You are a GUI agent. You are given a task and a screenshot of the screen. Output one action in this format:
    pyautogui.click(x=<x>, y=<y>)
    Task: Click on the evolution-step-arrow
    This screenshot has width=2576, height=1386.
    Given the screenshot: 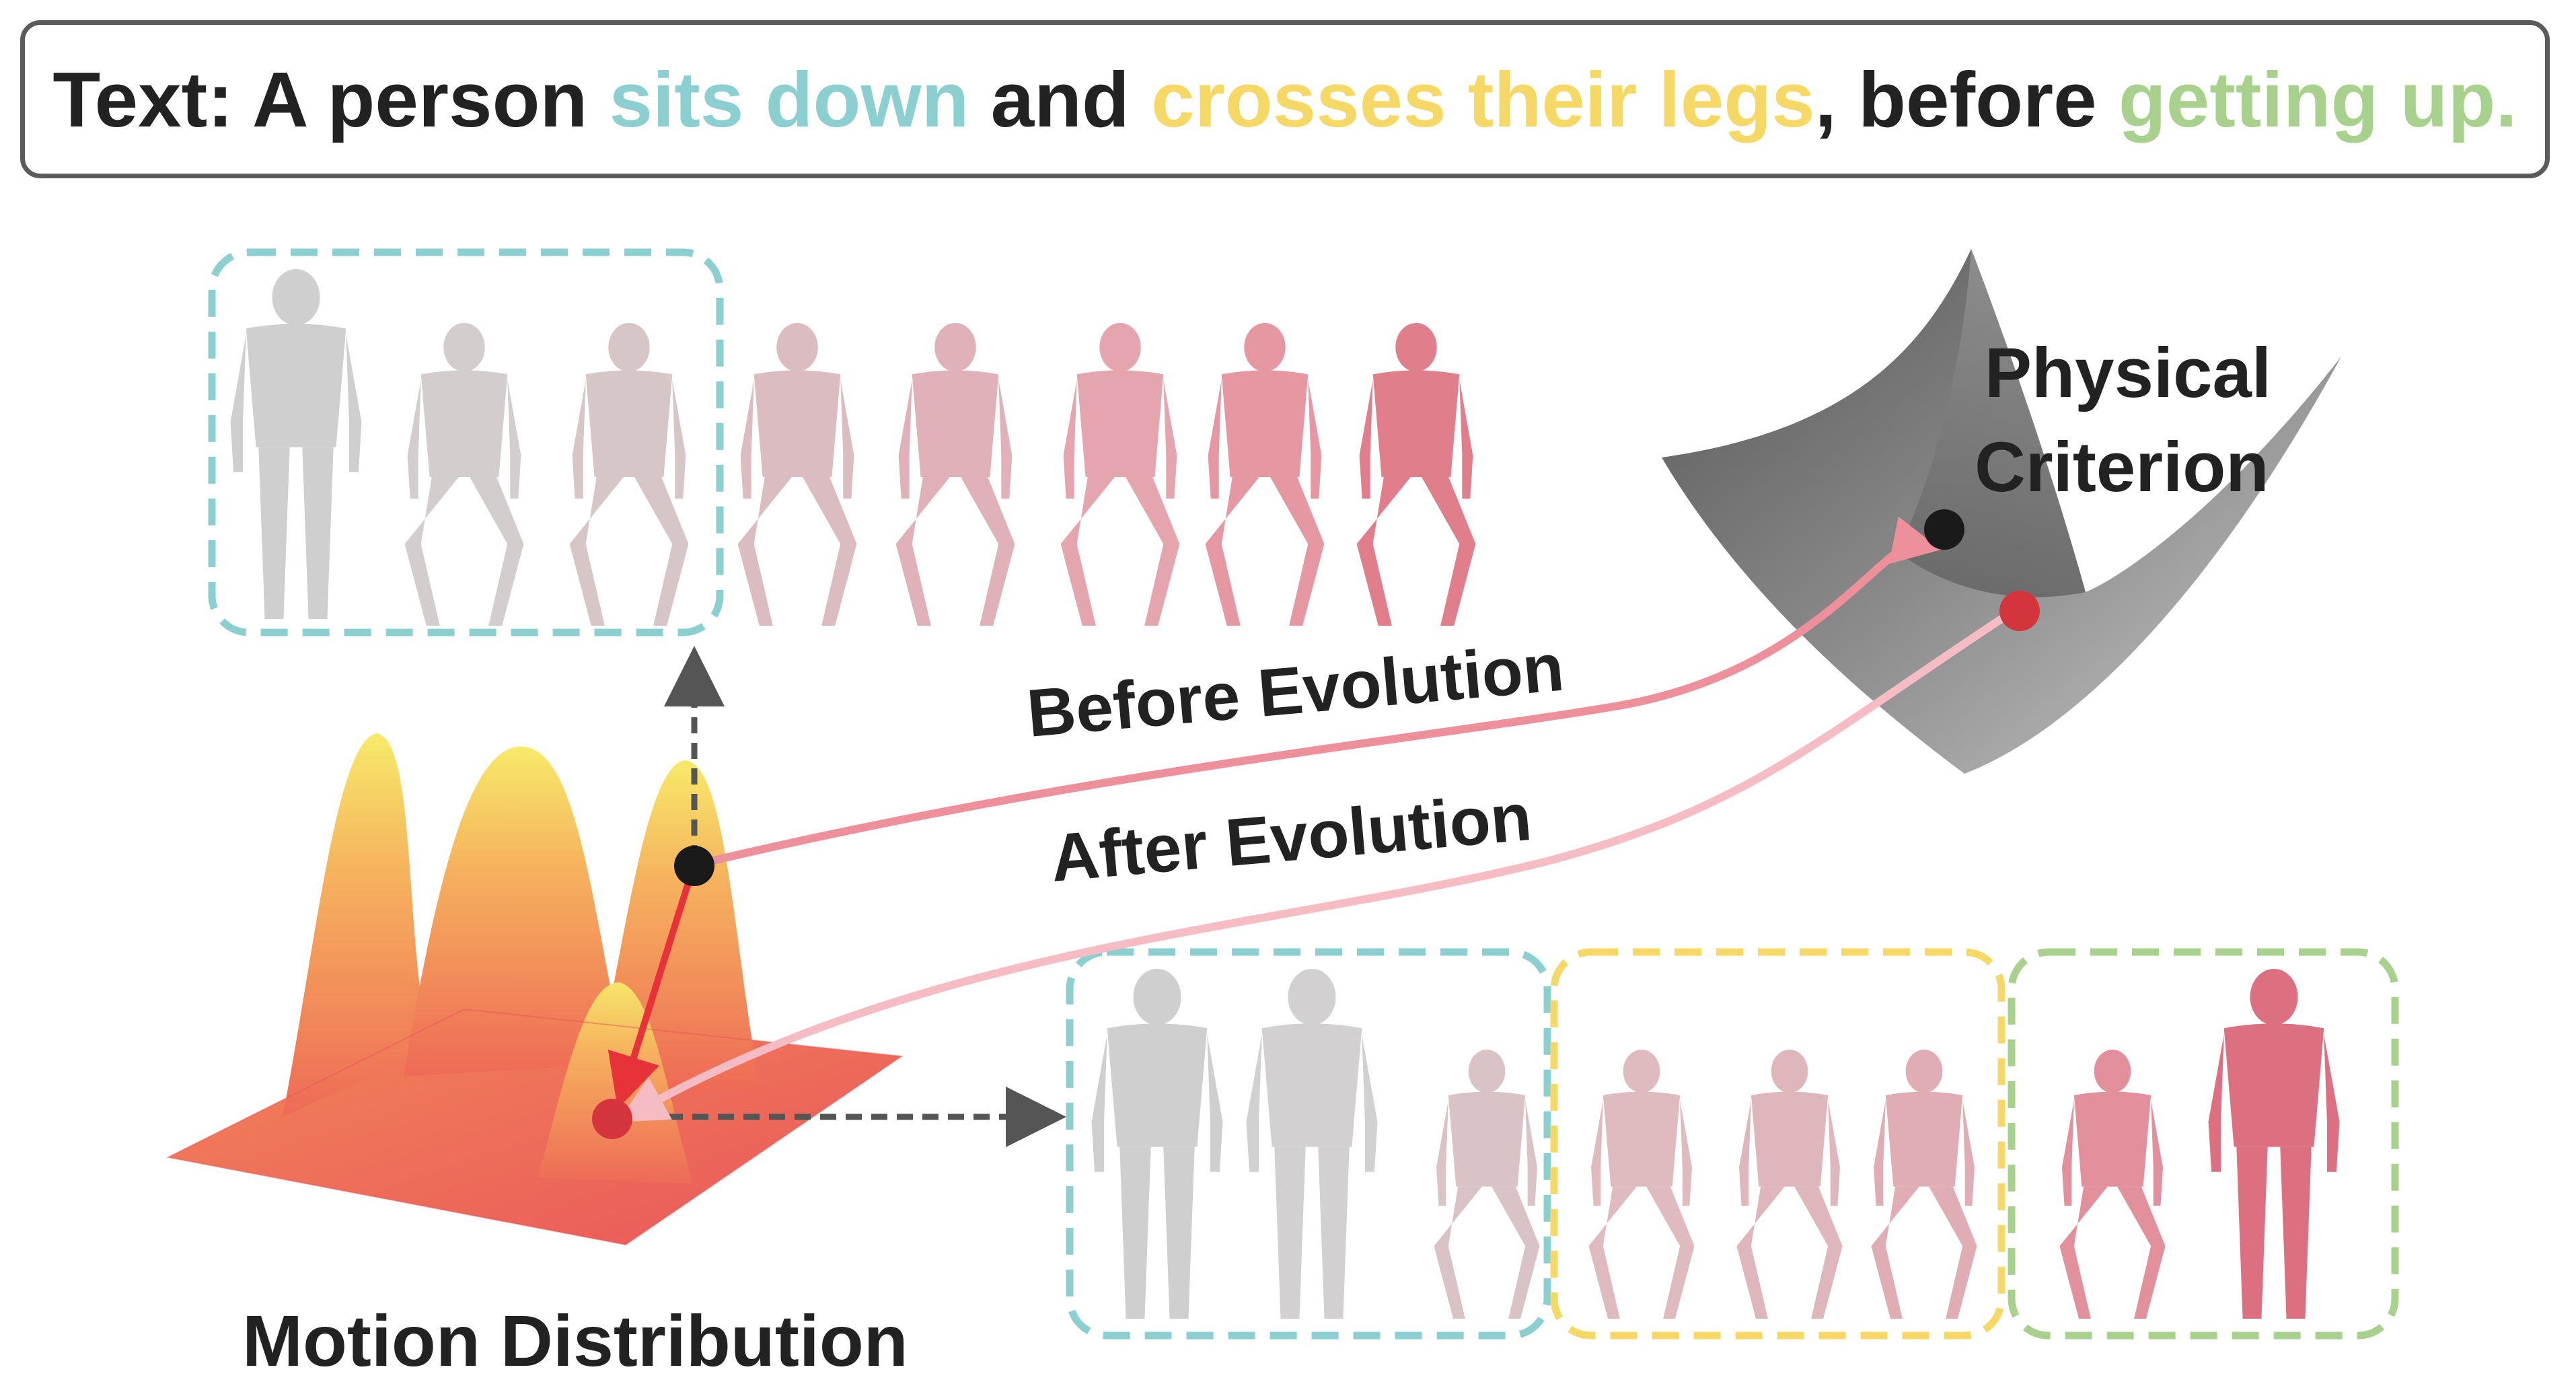 What is the action you would take?
    pyautogui.click(x=652, y=988)
    